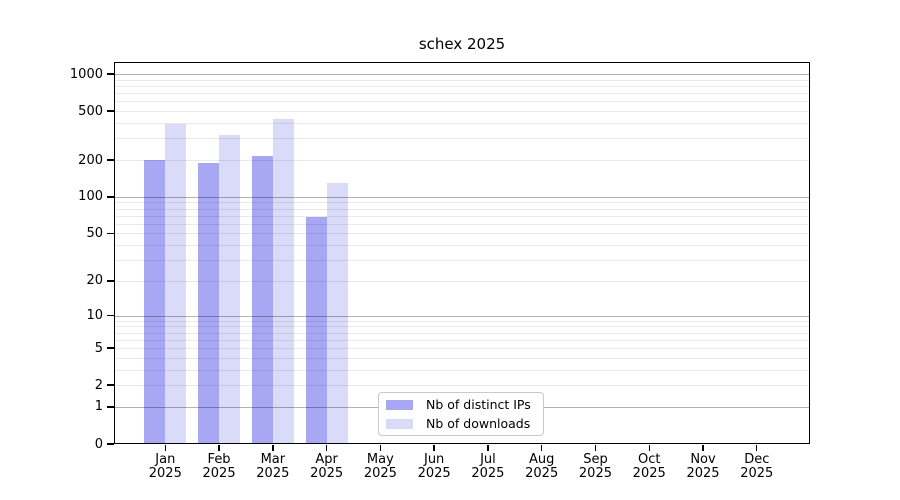 The image size is (900, 500). I want to click on y-tick-label: 5, so click(98, 348).